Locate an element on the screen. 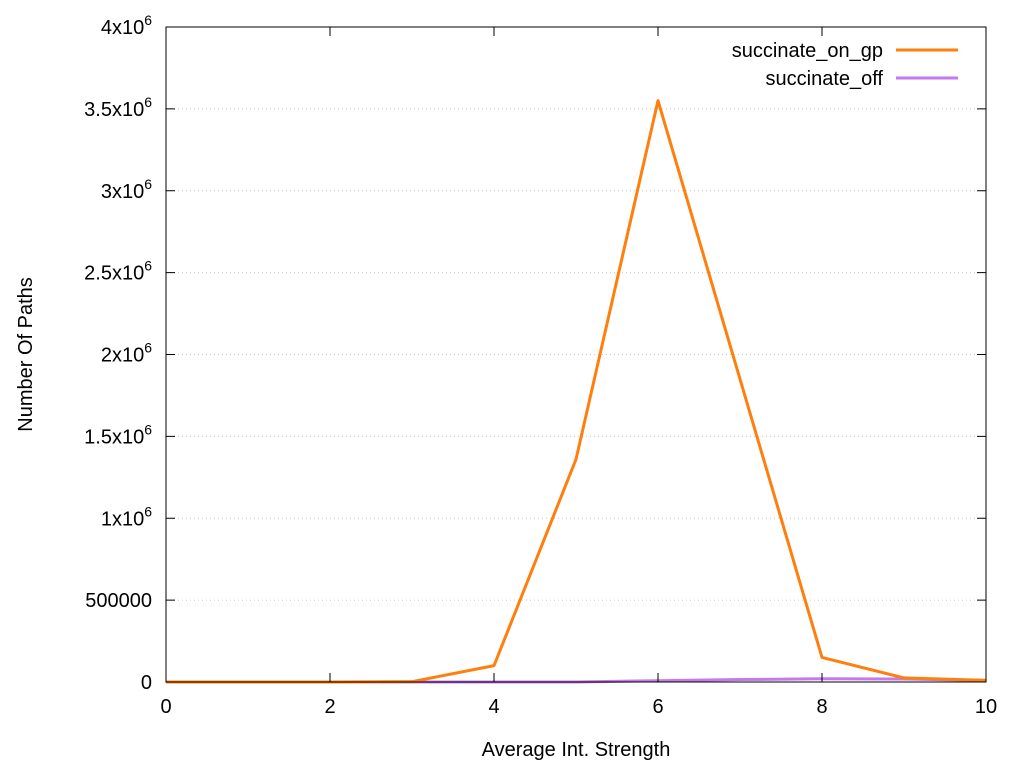 The image size is (1024, 768). x-tick-label: 10 is located at coordinates (986, 707).